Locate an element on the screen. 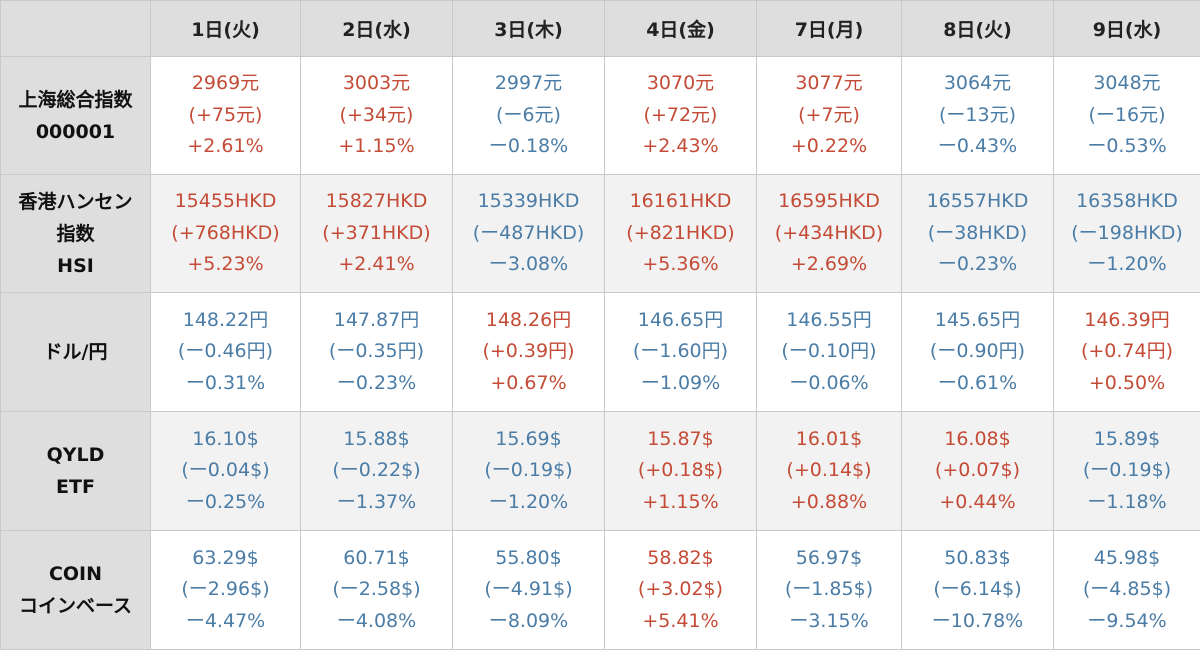 The width and height of the screenshot is (1200, 650). data-cell: 60.71$ (ー2.58$) ー4.08% is located at coordinates (376, 590).